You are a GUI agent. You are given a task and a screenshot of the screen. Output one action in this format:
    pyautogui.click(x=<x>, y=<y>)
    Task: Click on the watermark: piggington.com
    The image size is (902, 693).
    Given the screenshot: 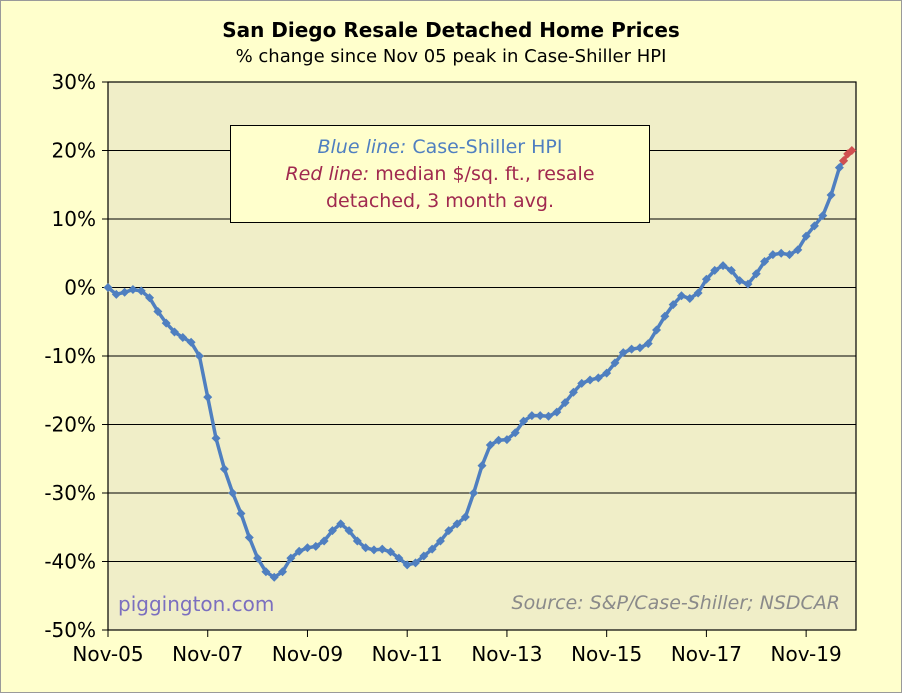 What is the action you would take?
    pyautogui.click(x=196, y=604)
    